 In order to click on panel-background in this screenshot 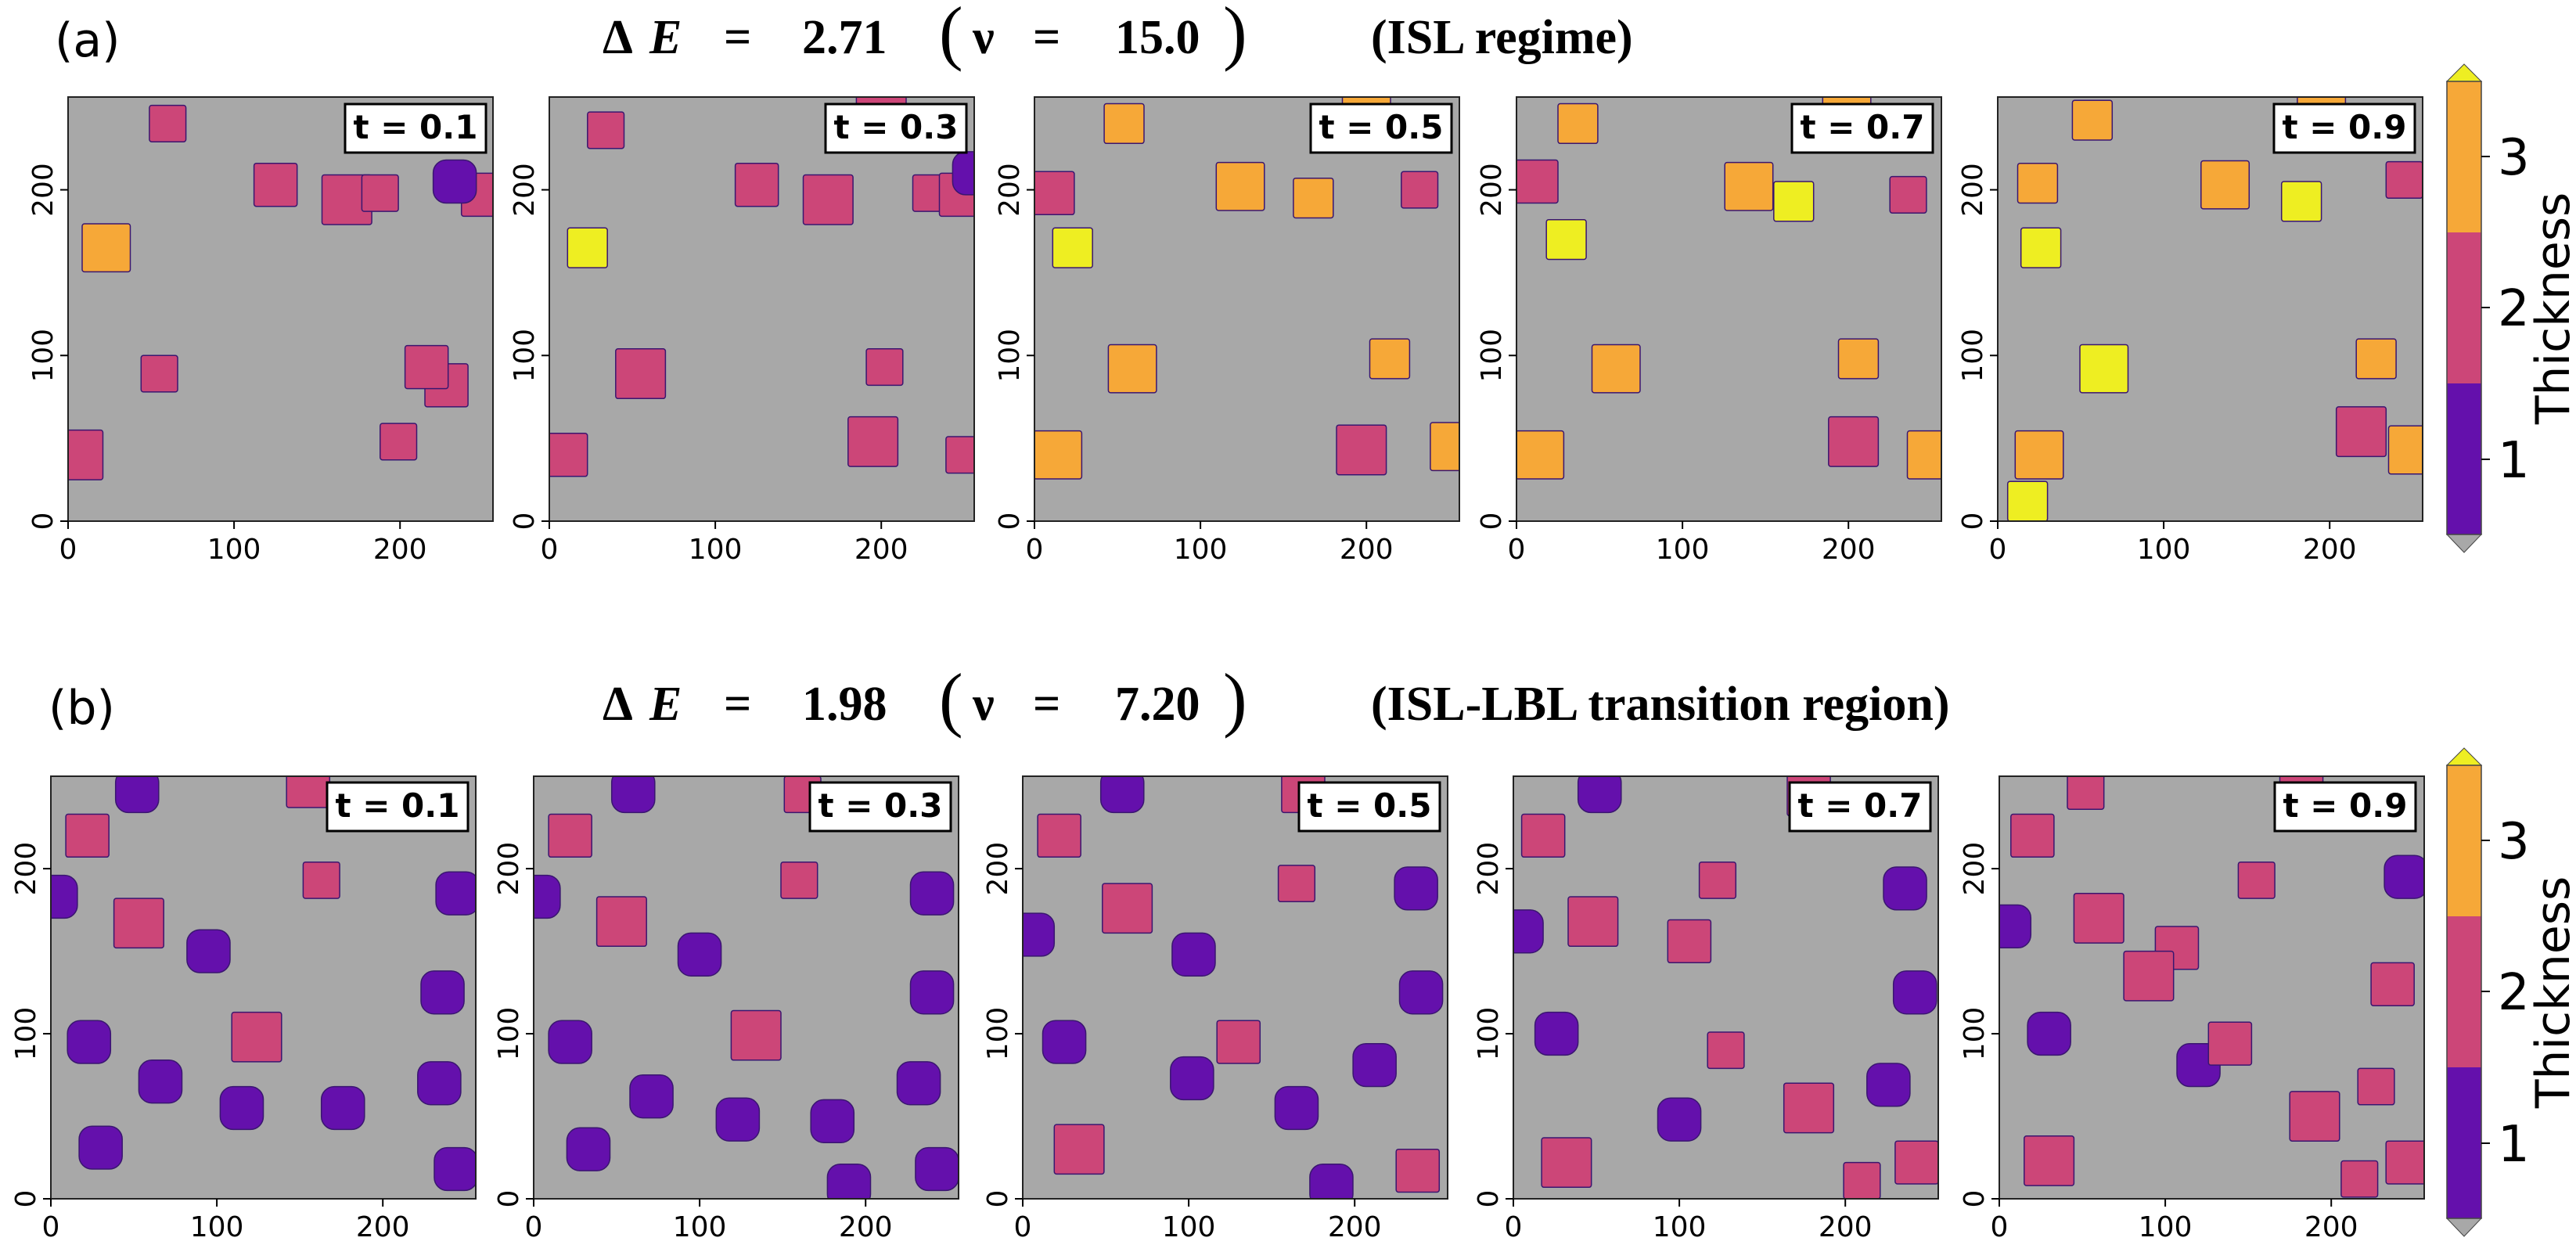, I will do `click(761, 309)`.